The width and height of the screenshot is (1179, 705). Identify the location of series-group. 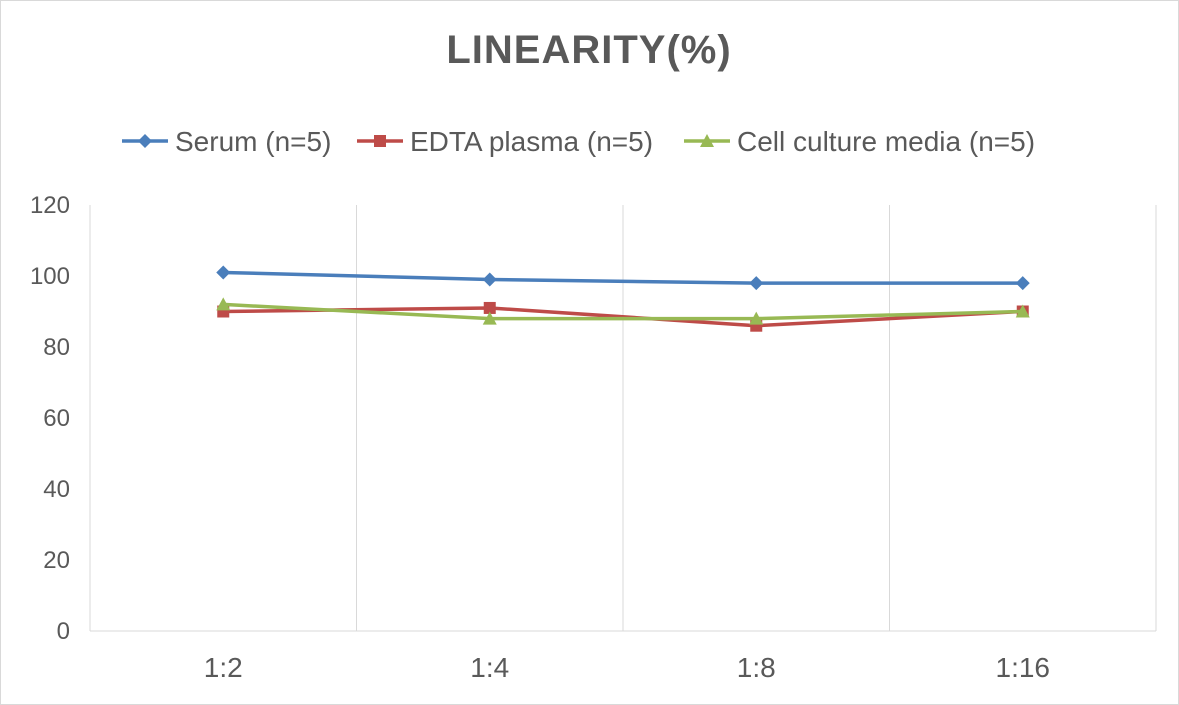
(623, 298).